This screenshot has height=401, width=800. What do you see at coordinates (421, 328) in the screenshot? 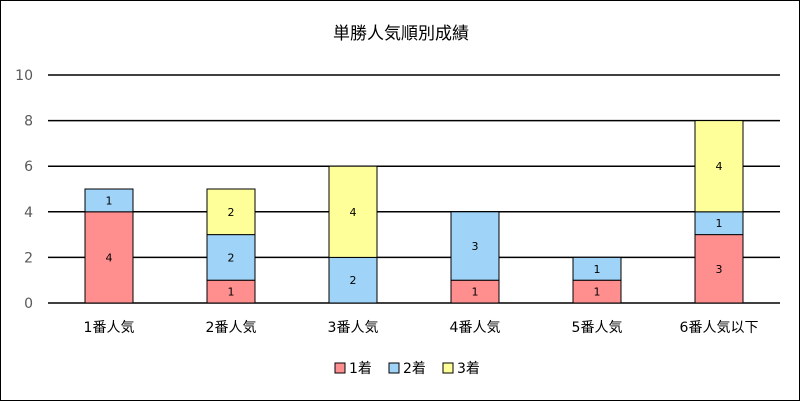
I see `x-axis-labels: 1番人気 2番人気 3番人気 4番人気 5番人気 6番人気以下` at bounding box center [421, 328].